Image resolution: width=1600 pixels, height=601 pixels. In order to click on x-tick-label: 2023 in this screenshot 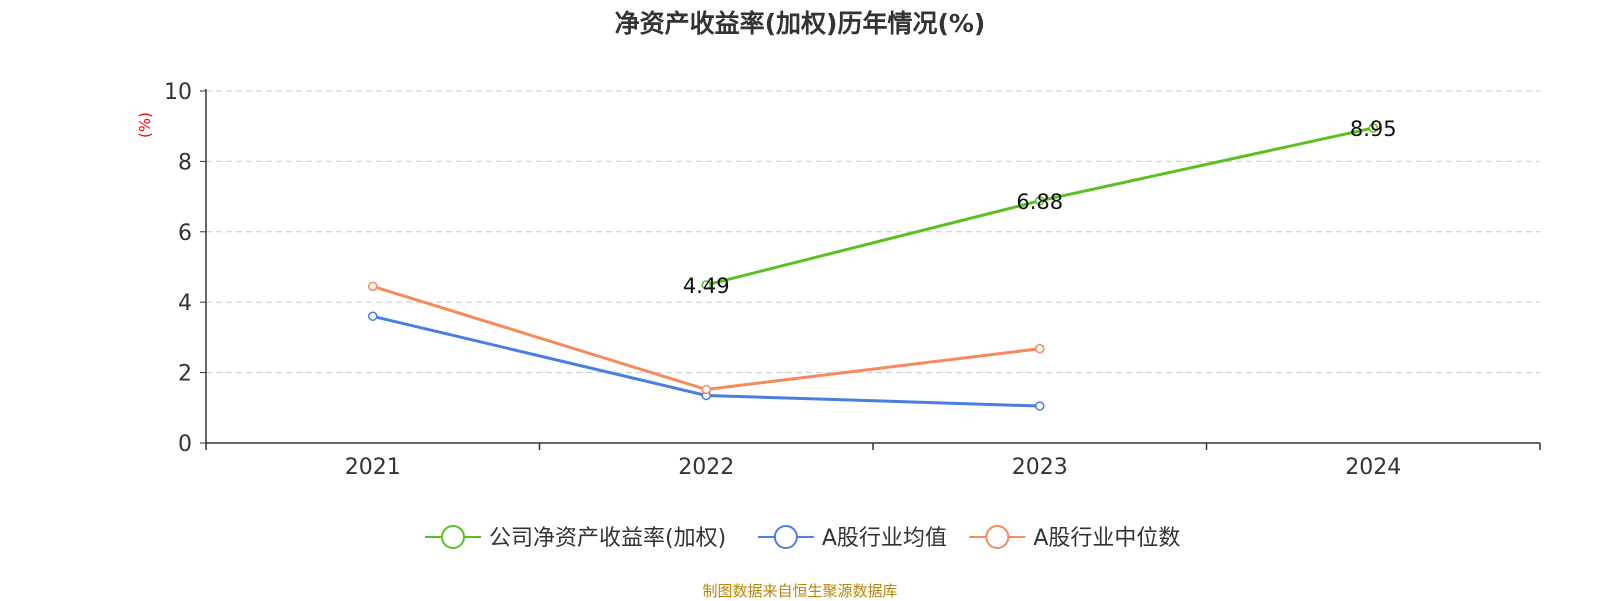, I will do `click(1040, 467)`.